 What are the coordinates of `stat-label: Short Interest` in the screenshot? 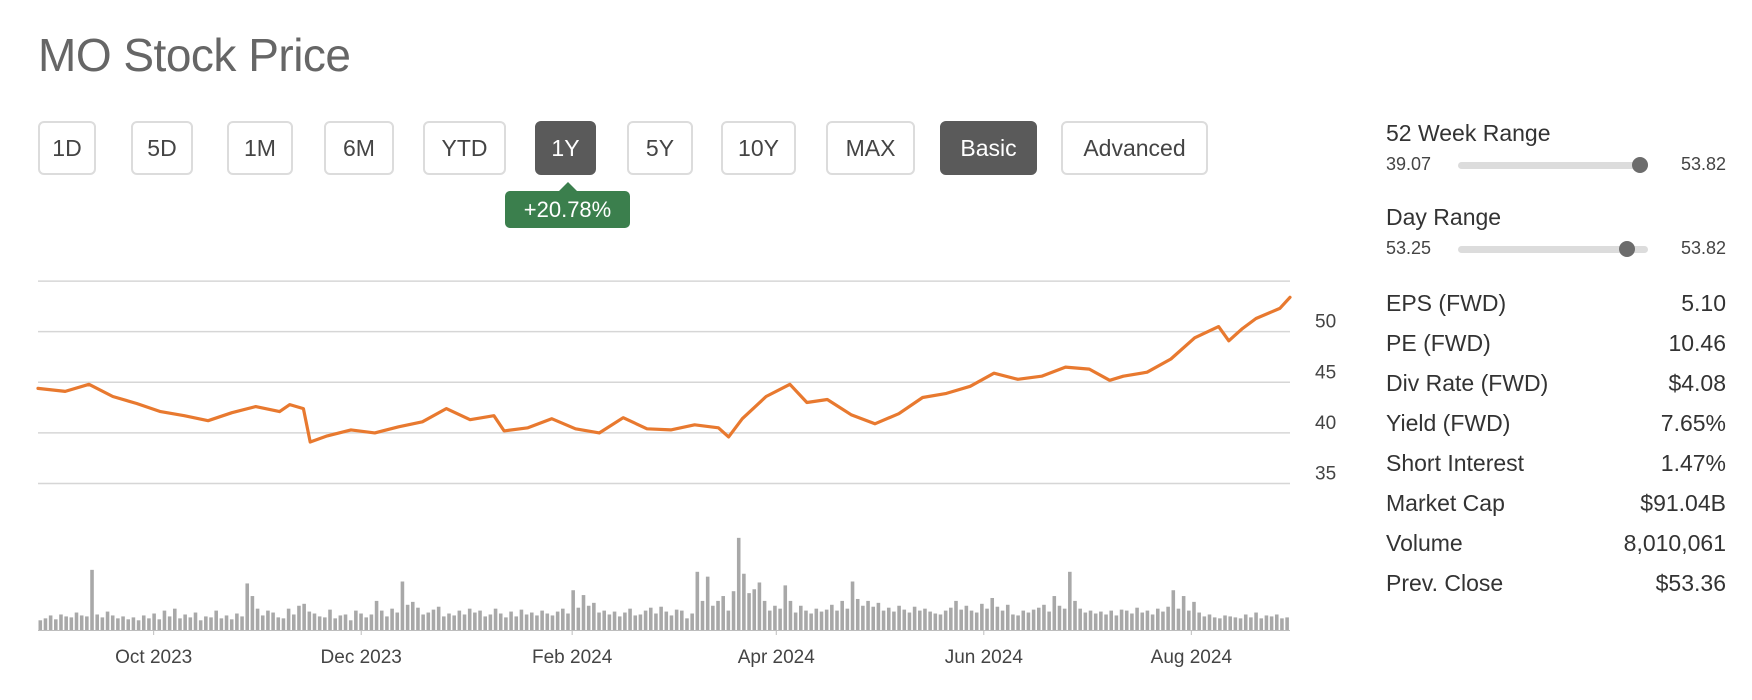 It's located at (1455, 463).